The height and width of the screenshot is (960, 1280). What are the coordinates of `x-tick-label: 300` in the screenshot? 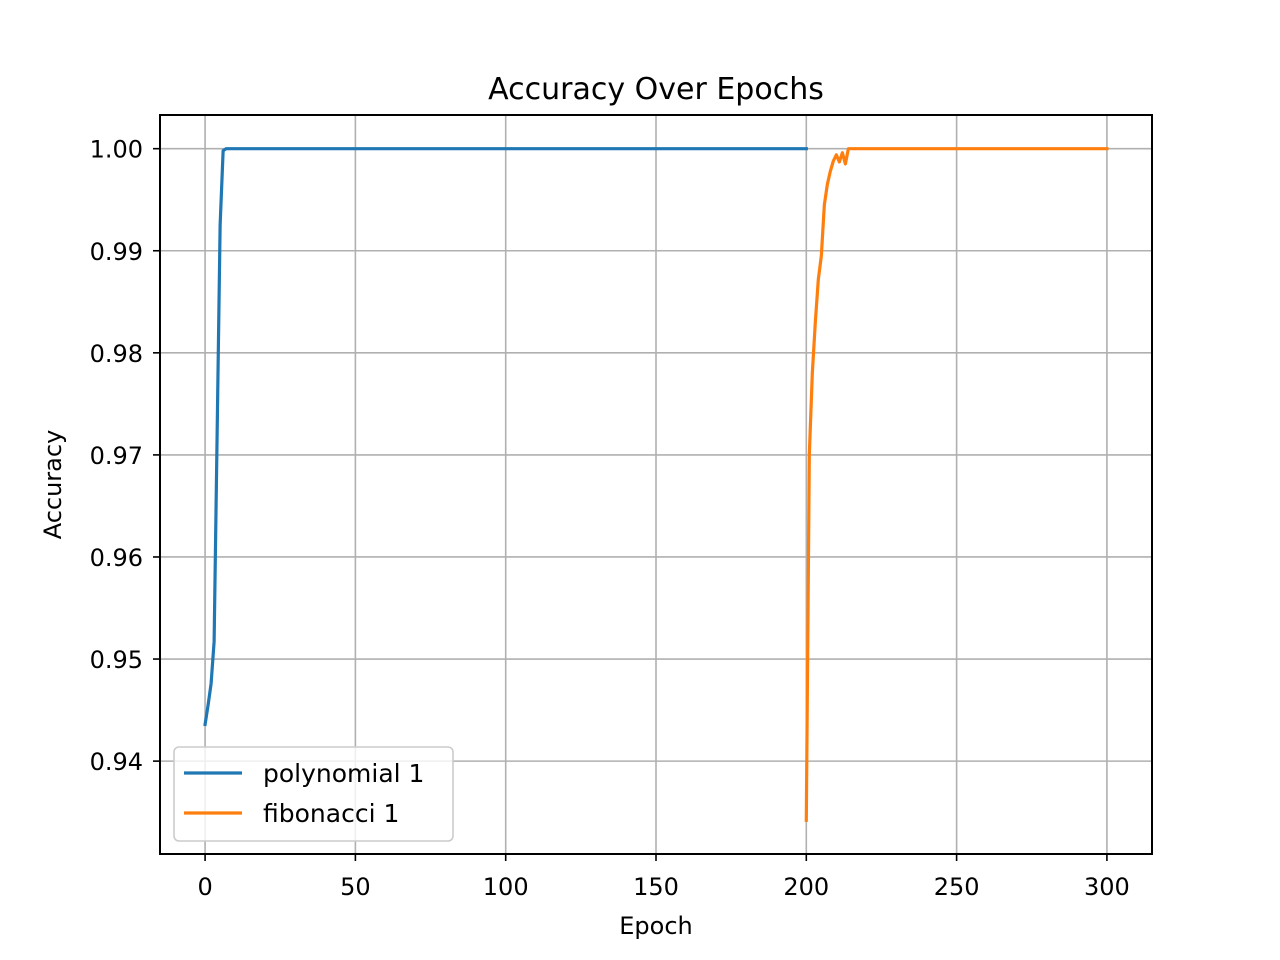 It's located at (1107, 887).